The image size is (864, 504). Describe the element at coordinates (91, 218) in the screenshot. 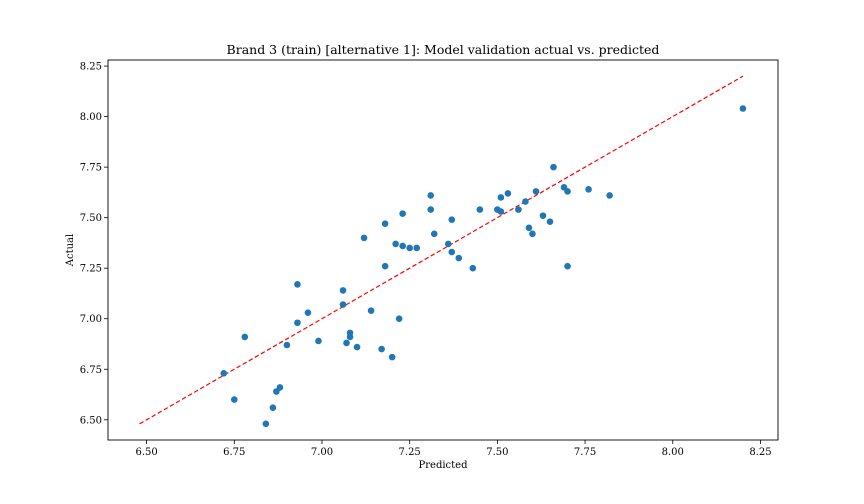

I see `y-tick-label: 7.50` at that location.